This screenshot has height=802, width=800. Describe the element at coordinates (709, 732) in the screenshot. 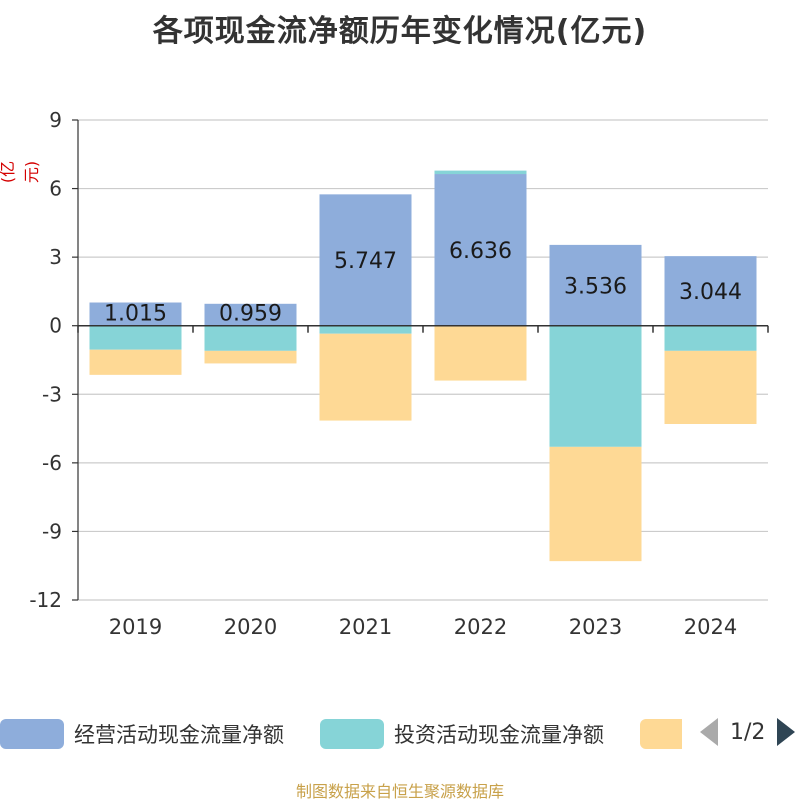

I see `legend-prev-arrow-icon` at that location.